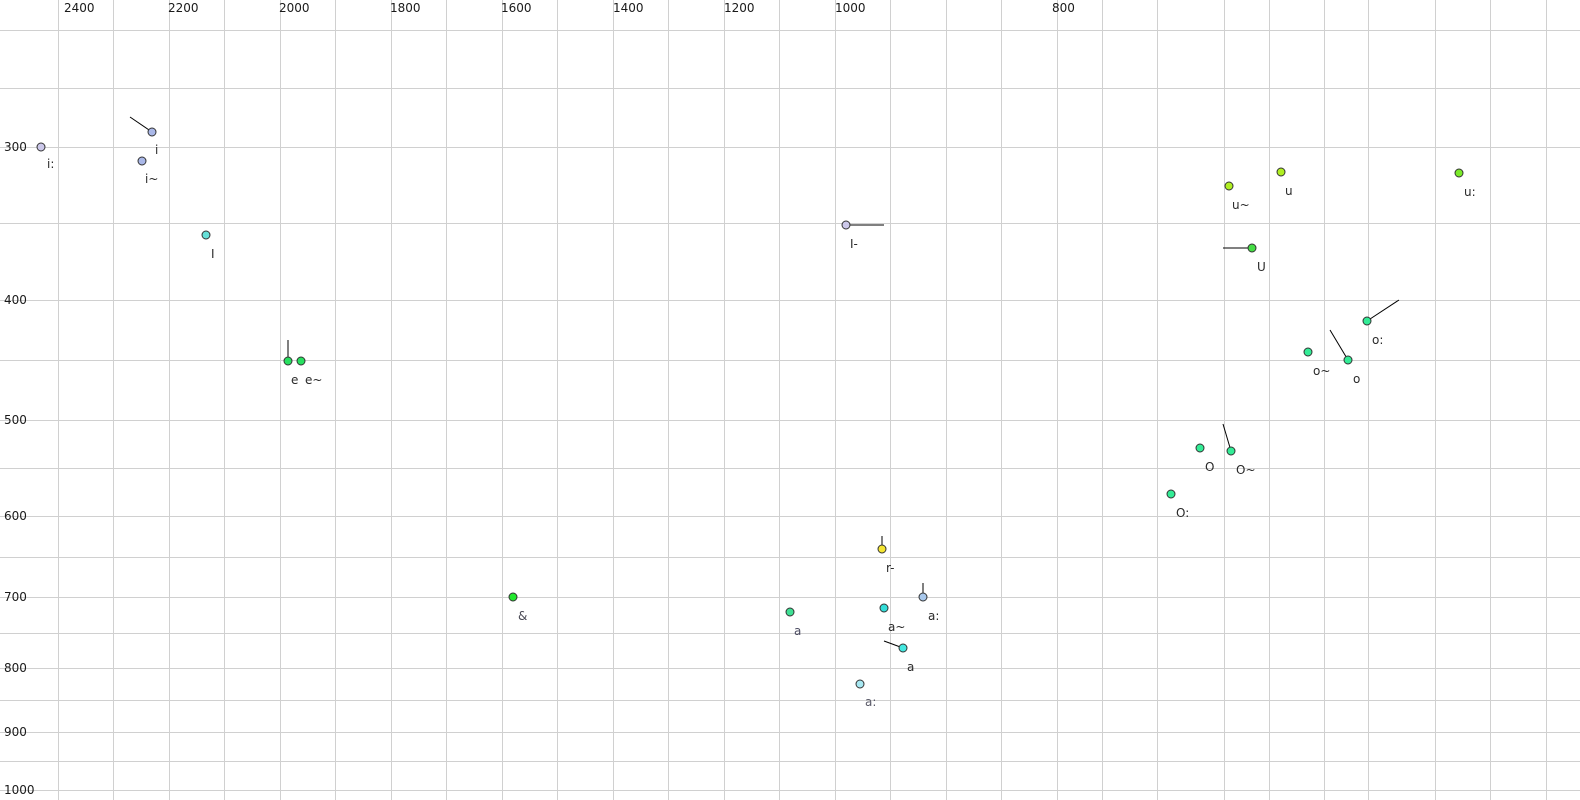 This screenshot has height=800, width=1580. What do you see at coordinates (314, 380) in the screenshot?
I see `vowel-label-e~: e~` at bounding box center [314, 380].